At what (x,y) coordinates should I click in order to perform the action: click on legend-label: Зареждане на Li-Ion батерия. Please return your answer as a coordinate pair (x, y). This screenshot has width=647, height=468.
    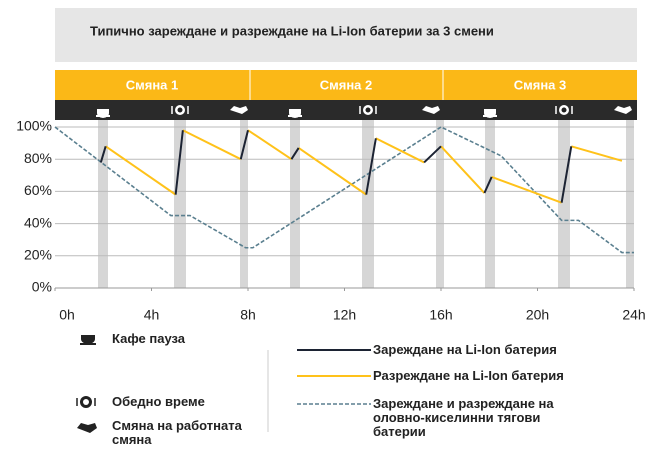
    Looking at the image, I should click on (465, 349).